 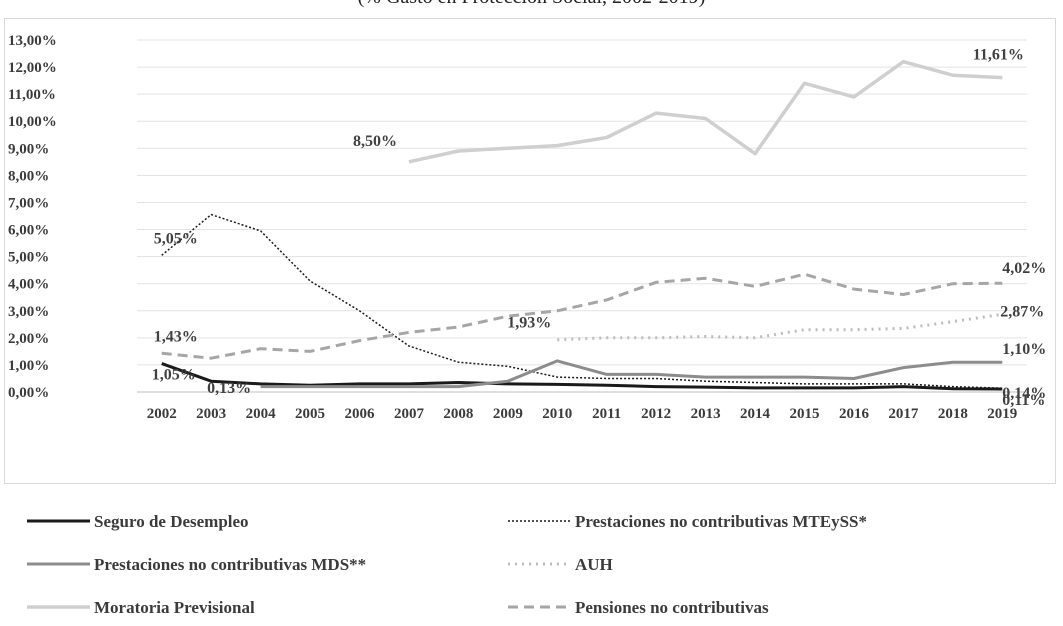 I want to click on y-tick-label: 11,00%, so click(x=32, y=95).